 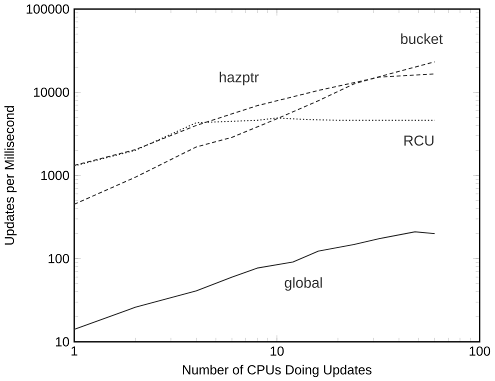 I want to click on y-tick-label: 10000, so click(x=52, y=92).